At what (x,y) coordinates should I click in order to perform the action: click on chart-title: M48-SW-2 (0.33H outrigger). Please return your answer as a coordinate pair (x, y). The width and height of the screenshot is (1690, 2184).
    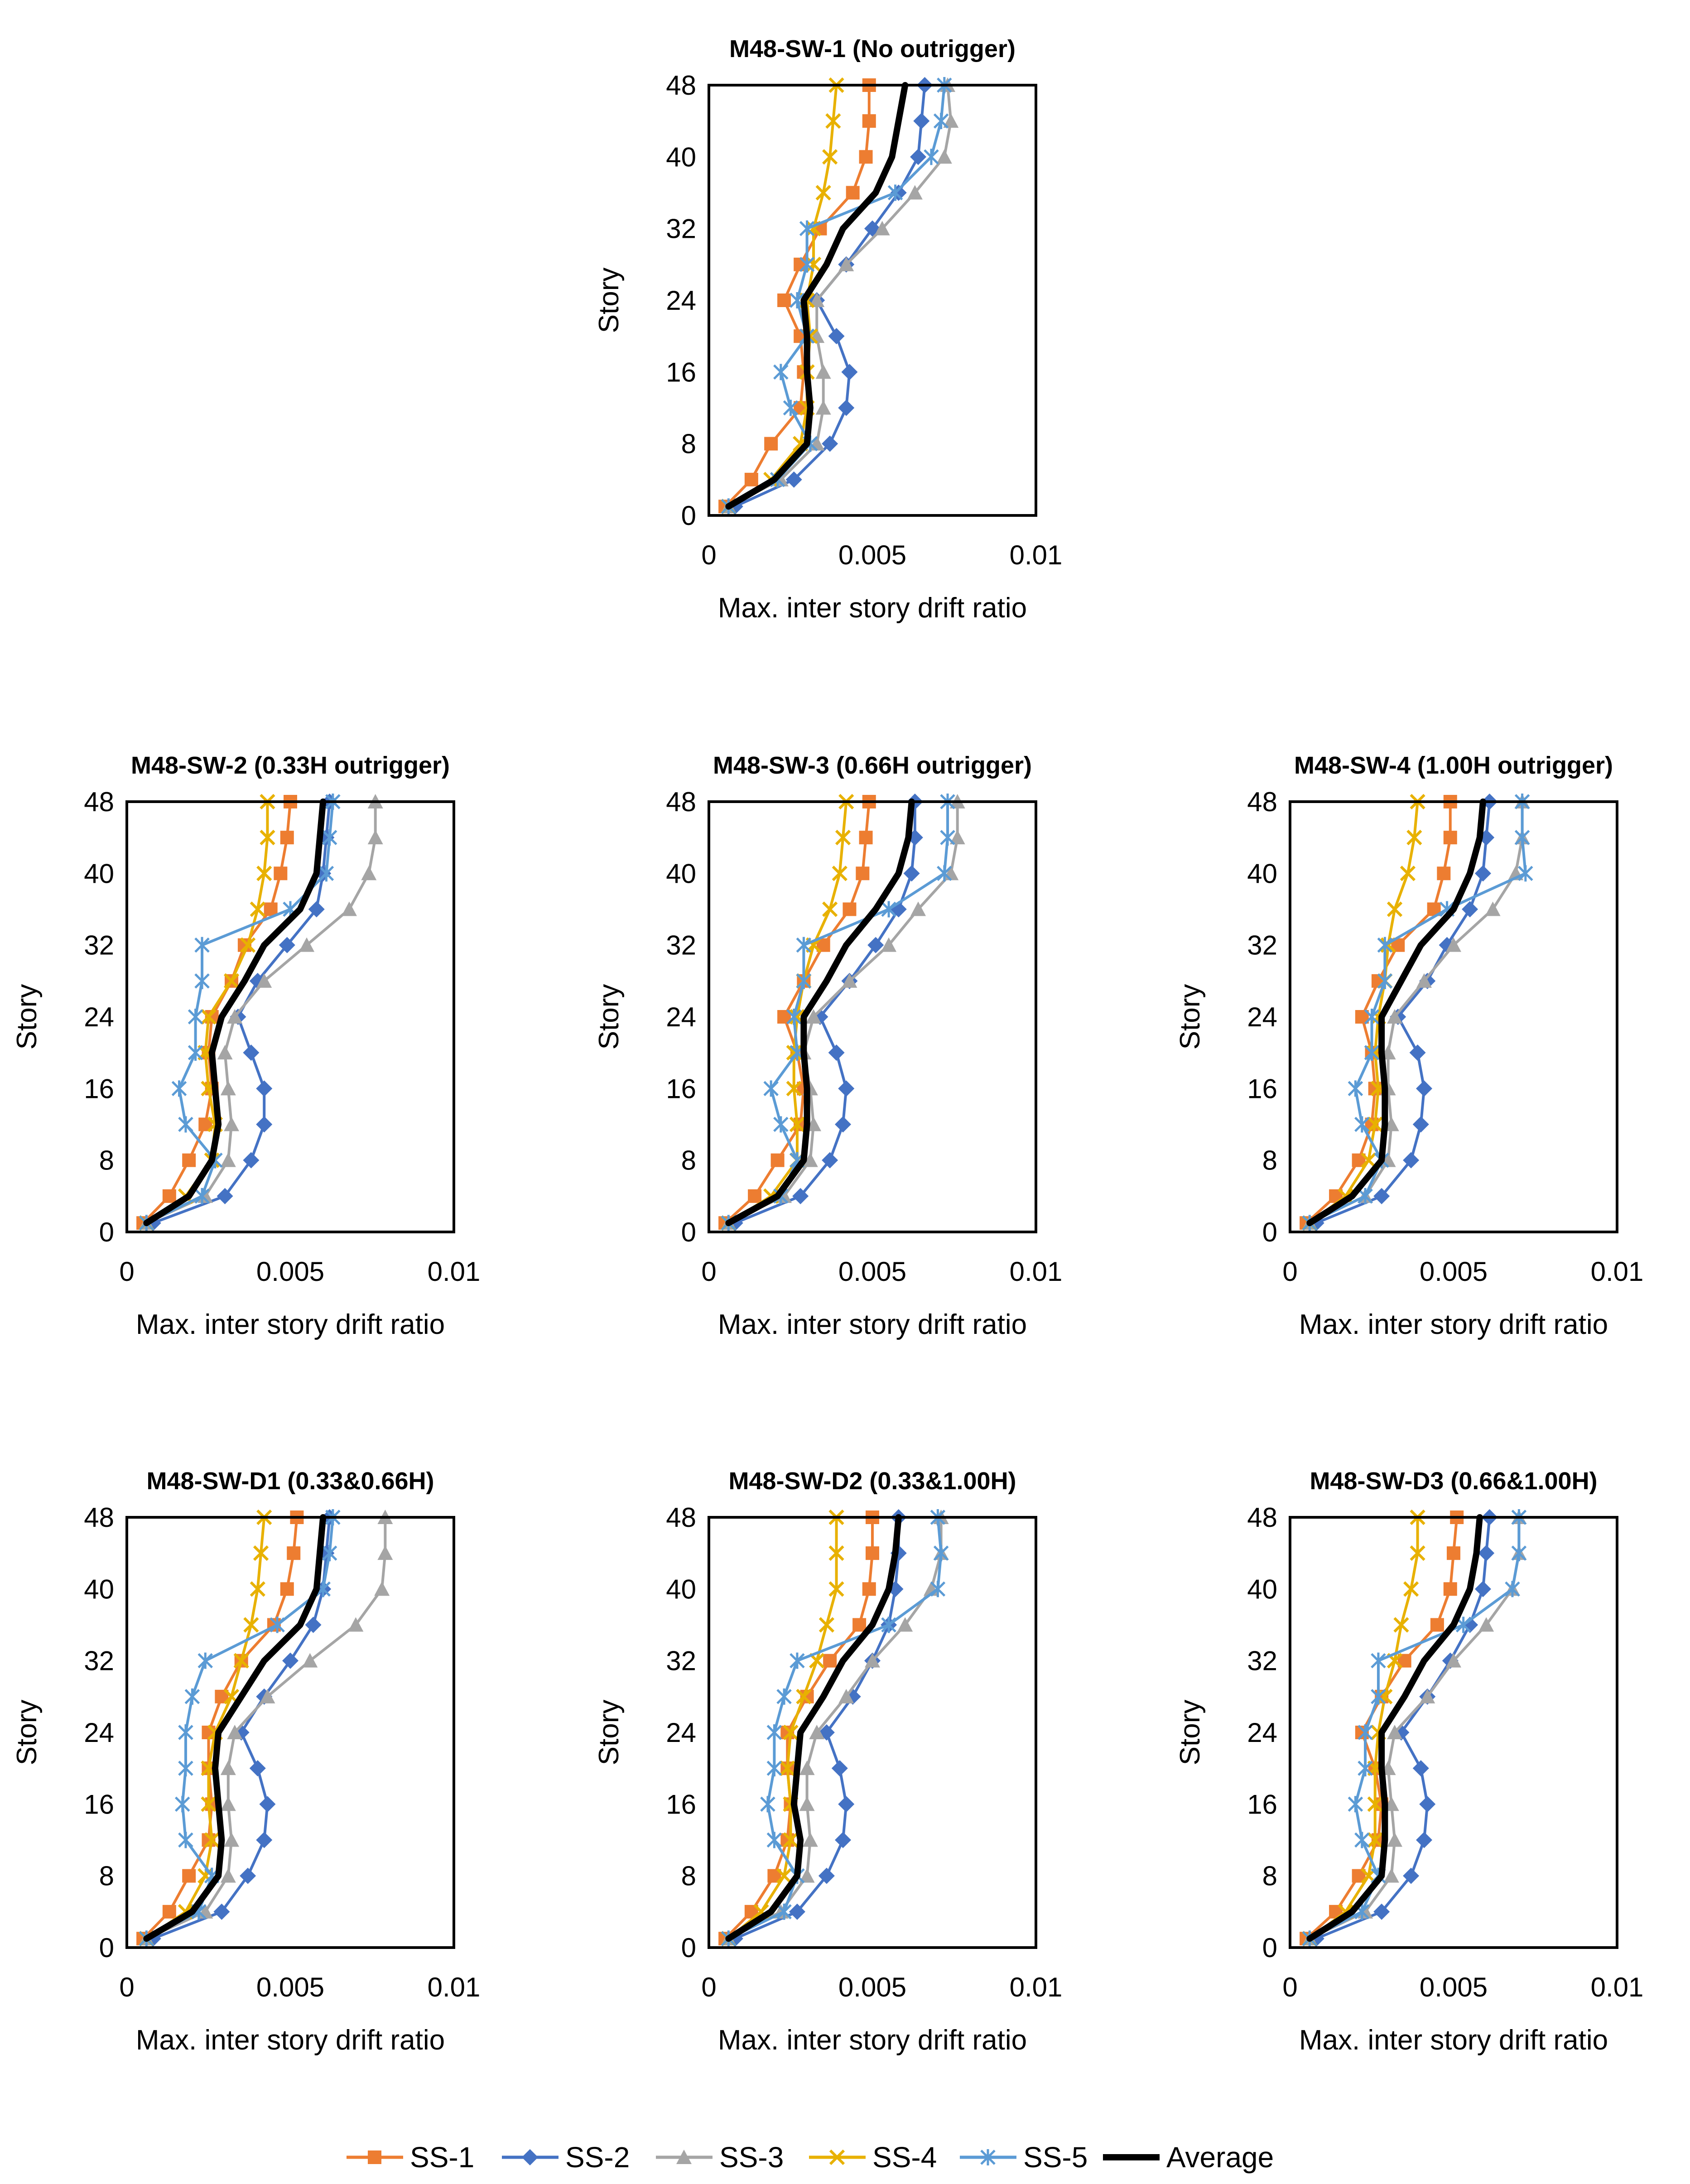
    Looking at the image, I should click on (290, 765).